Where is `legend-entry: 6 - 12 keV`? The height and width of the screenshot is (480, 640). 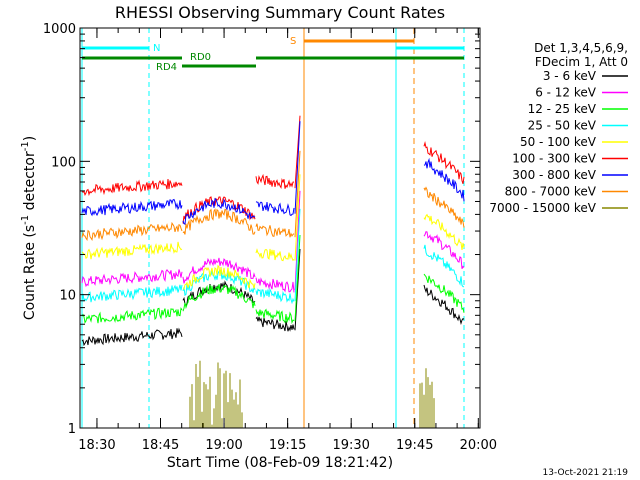
legend-entry: 6 - 12 keV is located at coordinates (566, 93).